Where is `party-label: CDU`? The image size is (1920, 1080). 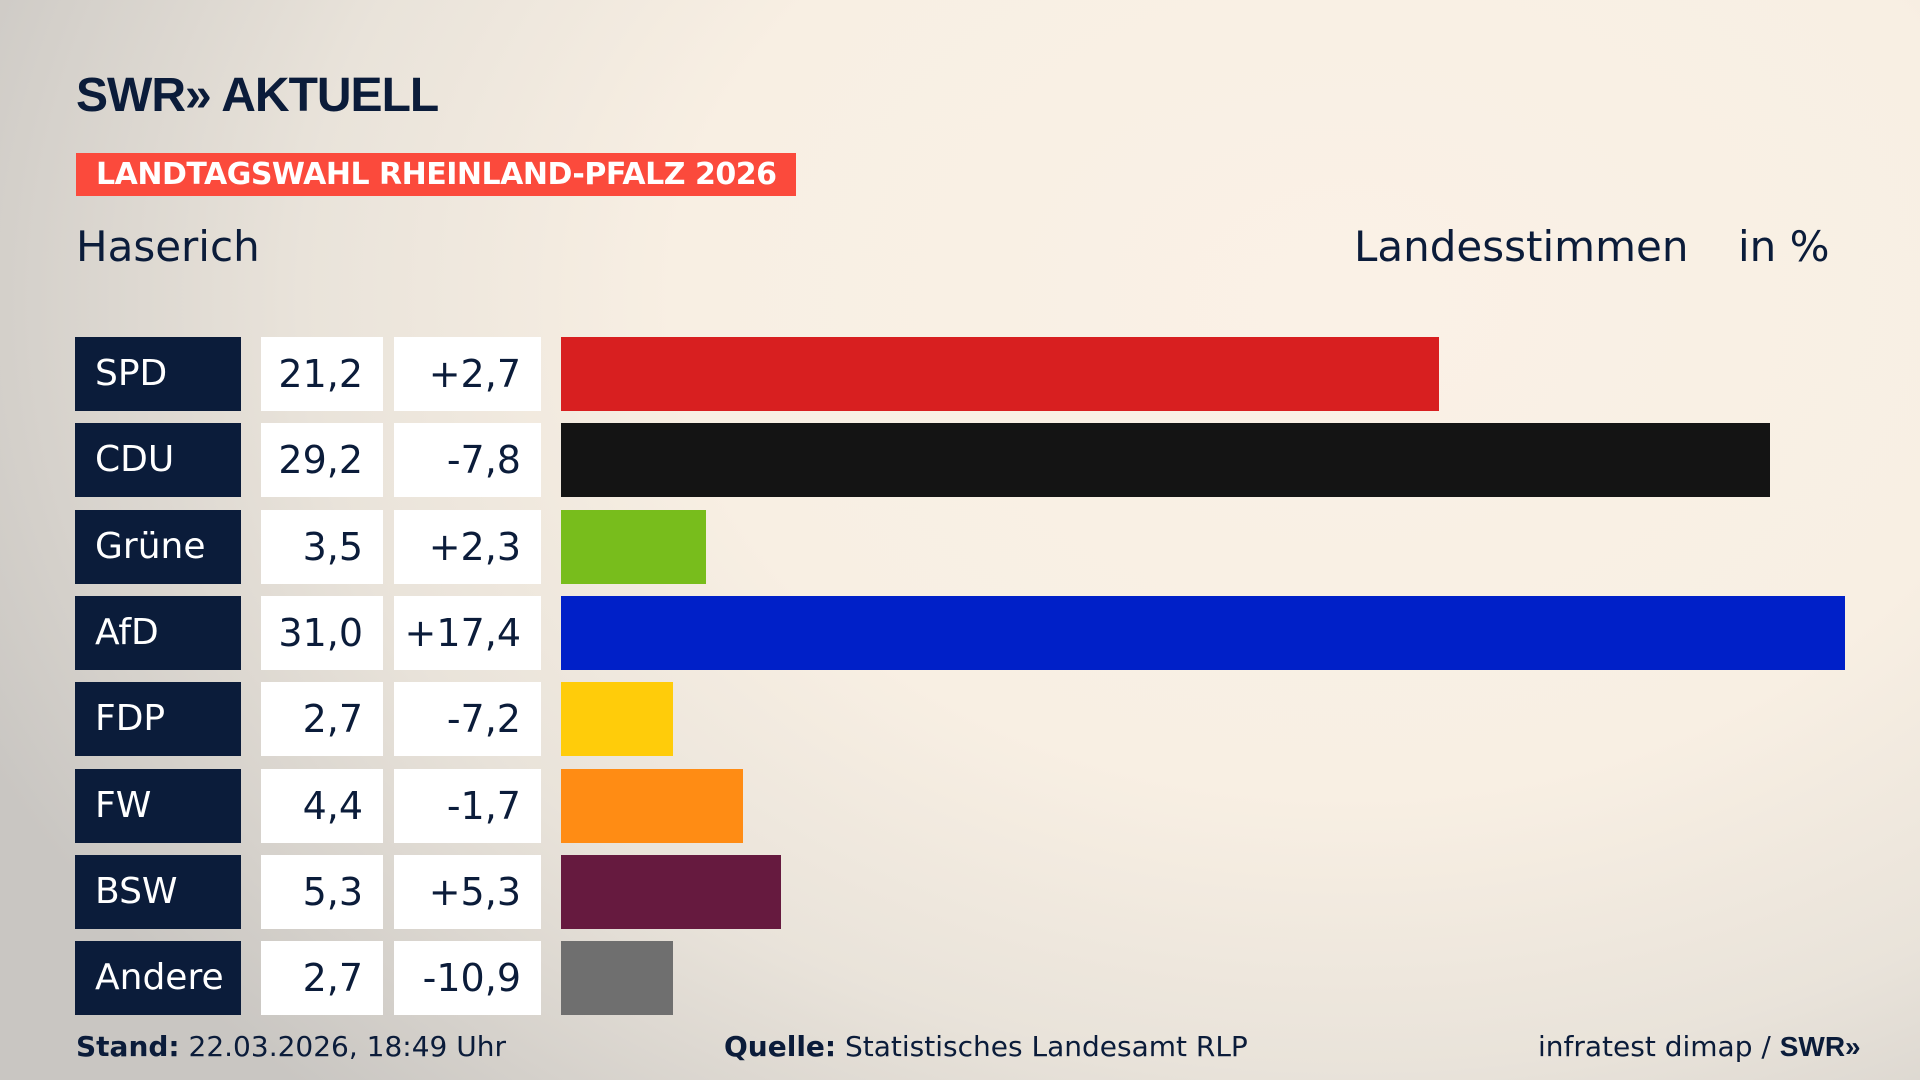 party-label: CDU is located at coordinates (158, 460).